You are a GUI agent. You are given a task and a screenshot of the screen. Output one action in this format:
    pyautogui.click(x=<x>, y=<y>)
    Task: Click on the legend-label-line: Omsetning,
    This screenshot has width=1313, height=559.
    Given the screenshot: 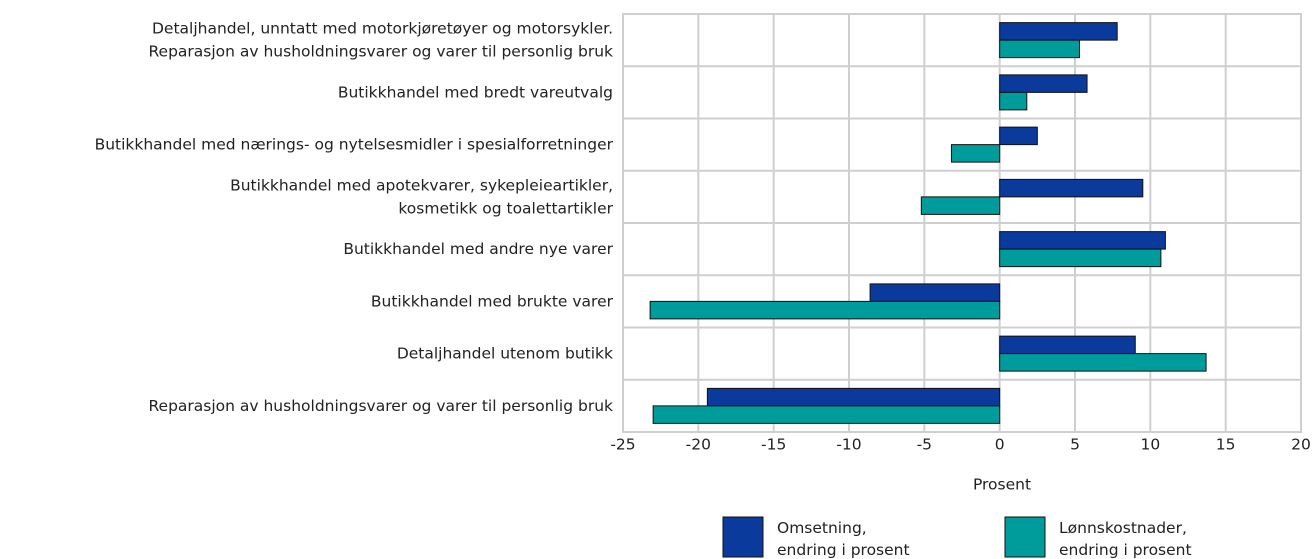 What is the action you would take?
    pyautogui.click(x=822, y=528)
    